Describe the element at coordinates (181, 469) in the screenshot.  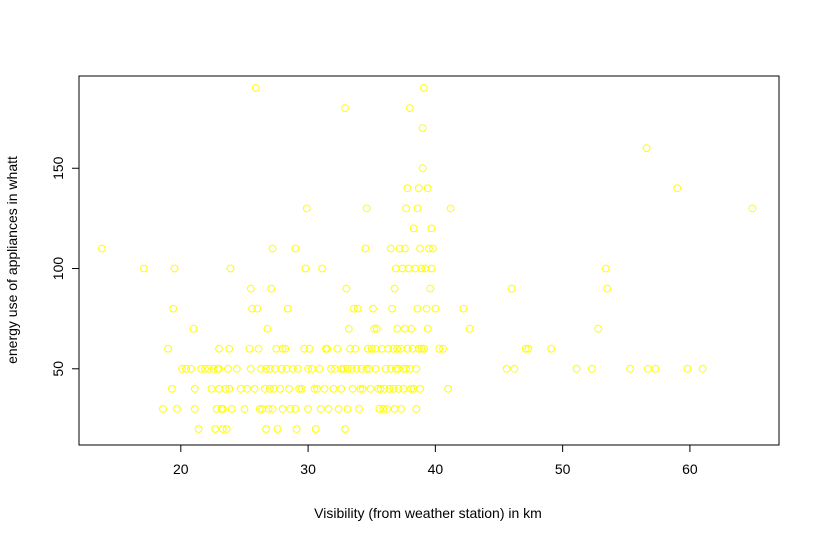
I see `x-tick-label: 20` at that location.